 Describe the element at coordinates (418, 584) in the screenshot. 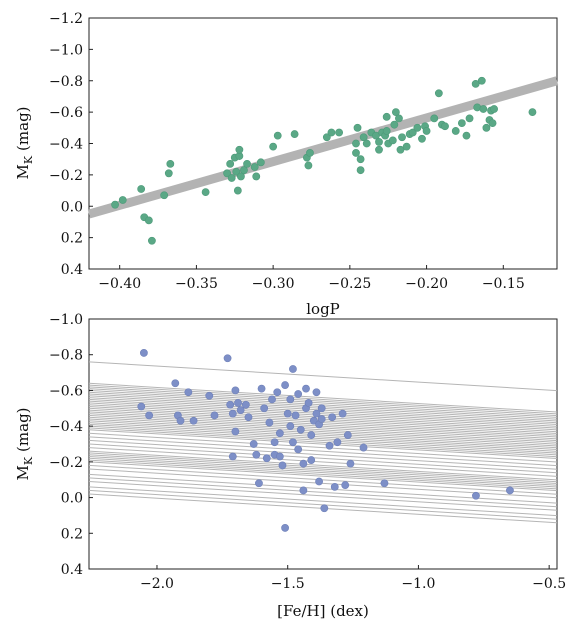

I see `x-tick-label-bottom: −1.0` at that location.